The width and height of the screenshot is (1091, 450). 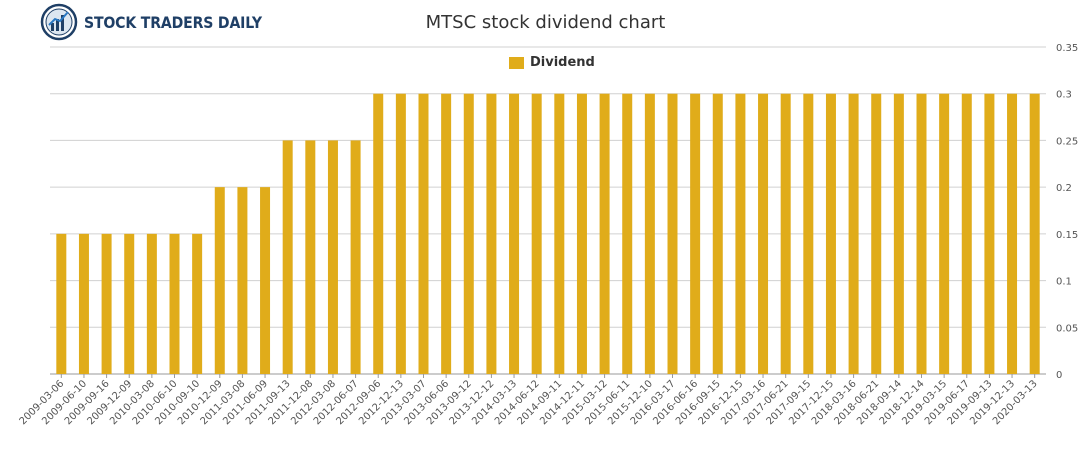 I want to click on y-tick-label: 0.1, so click(x=1064, y=282).